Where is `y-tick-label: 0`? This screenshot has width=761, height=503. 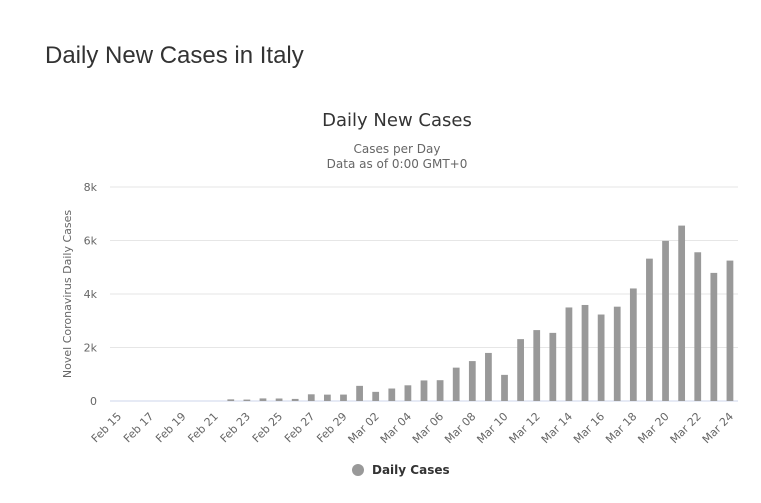
y-tick-label: 0 is located at coordinates (93, 401).